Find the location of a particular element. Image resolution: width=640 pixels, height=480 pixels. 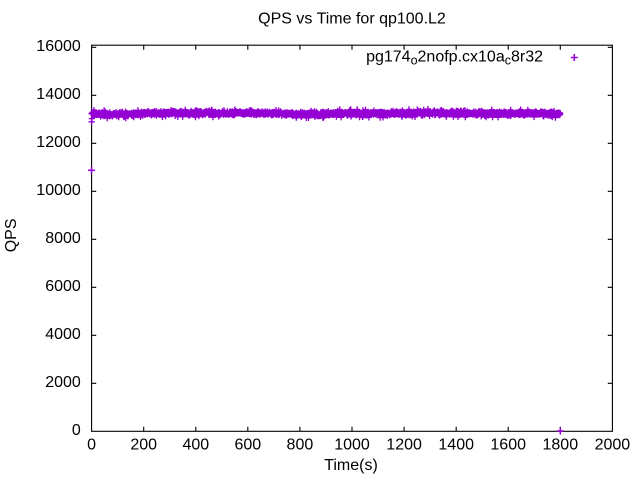

svg-text: QPS vs Time for qp100.L2 is located at coordinates (352, 19).